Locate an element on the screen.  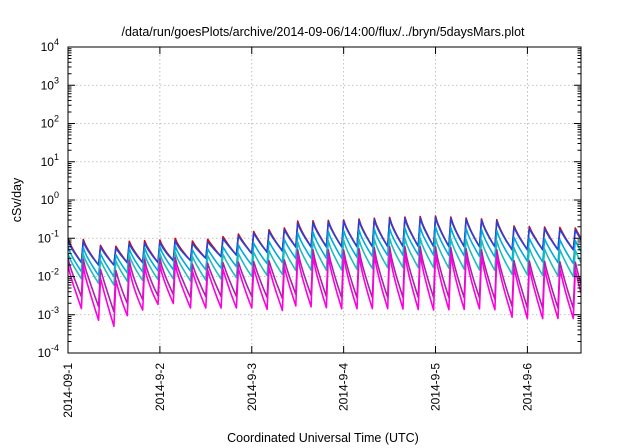
x-tick-label: 2014-9-2 is located at coordinates (160, 387).